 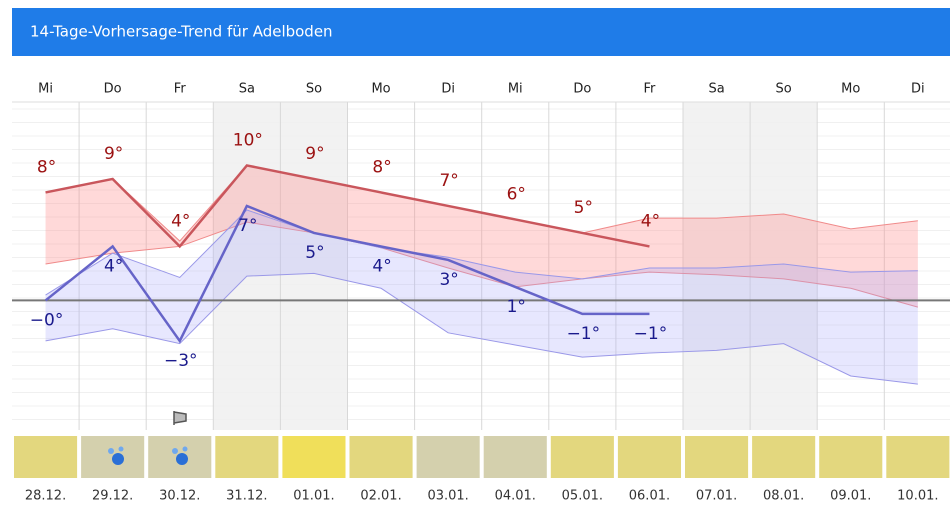 I want to click on date-label: 09.01., so click(x=850, y=496).